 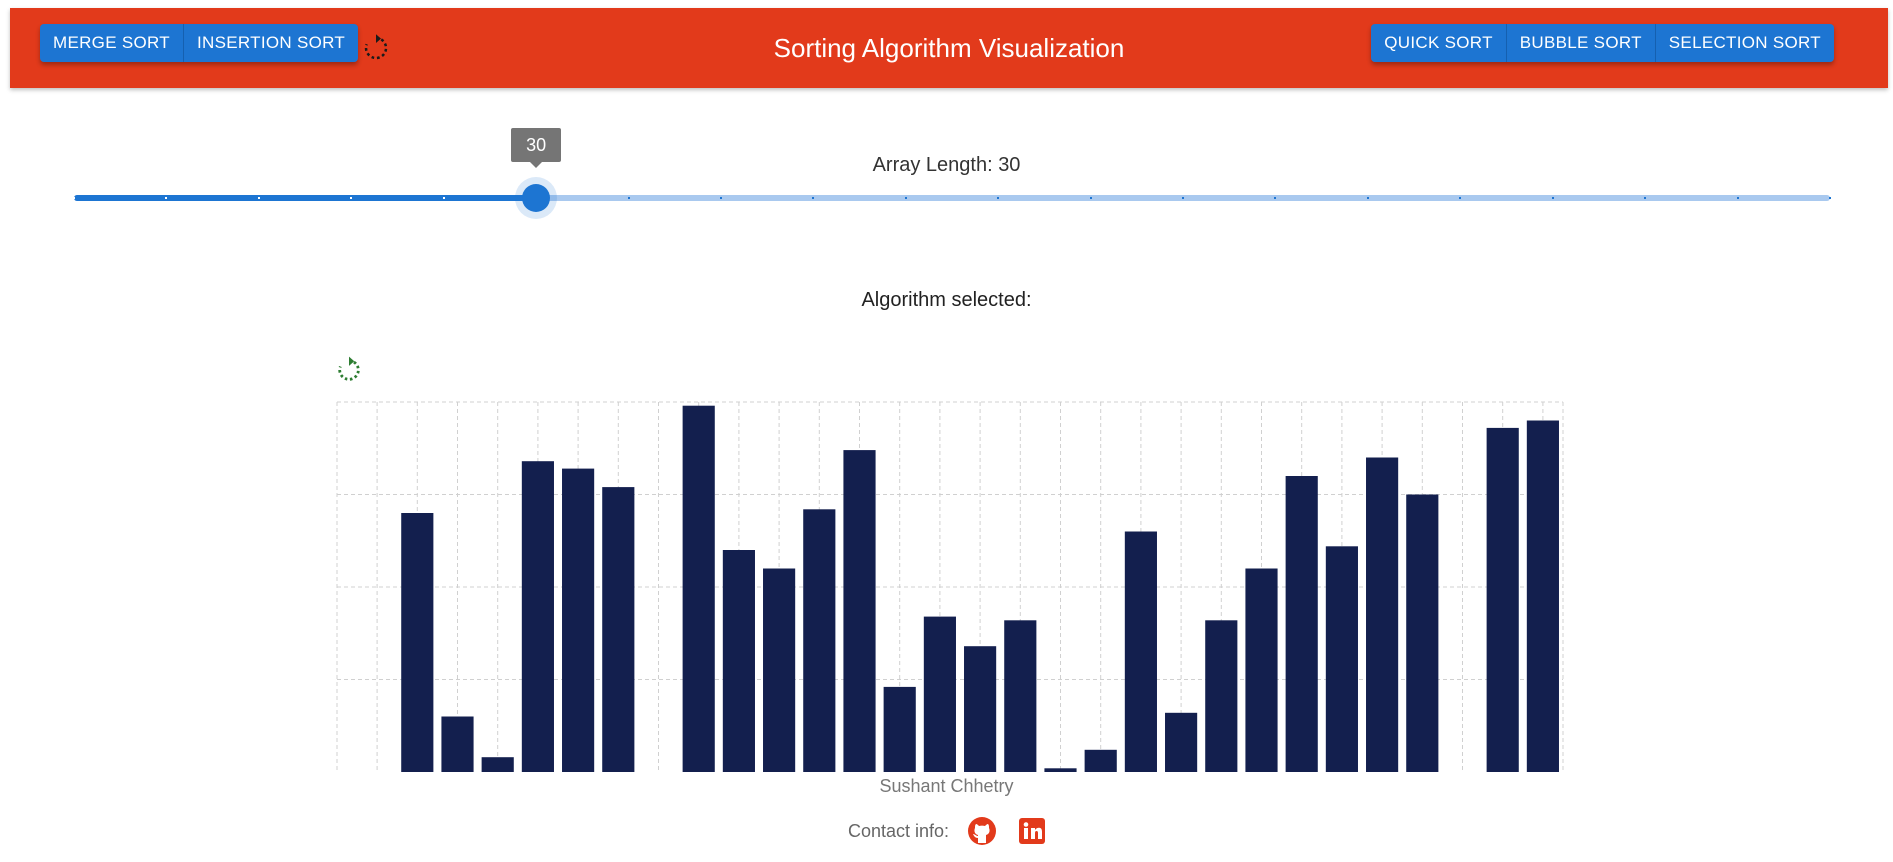 What do you see at coordinates (982, 831) in the screenshot?
I see `github-icon` at bounding box center [982, 831].